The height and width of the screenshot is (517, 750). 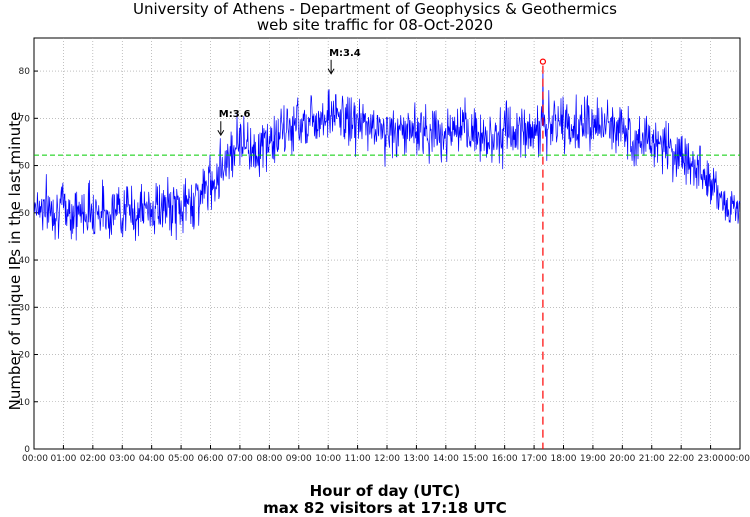 I want to click on x-tick-label: 01:00, so click(x=63, y=459).